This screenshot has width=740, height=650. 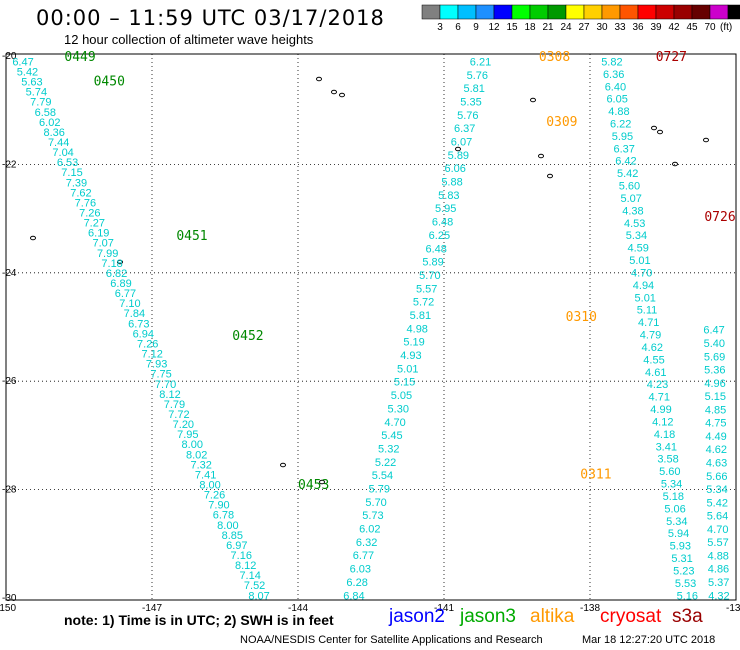 What do you see at coordinates (622, 137) in the screenshot?
I see `swh-value: 5.95` at bounding box center [622, 137].